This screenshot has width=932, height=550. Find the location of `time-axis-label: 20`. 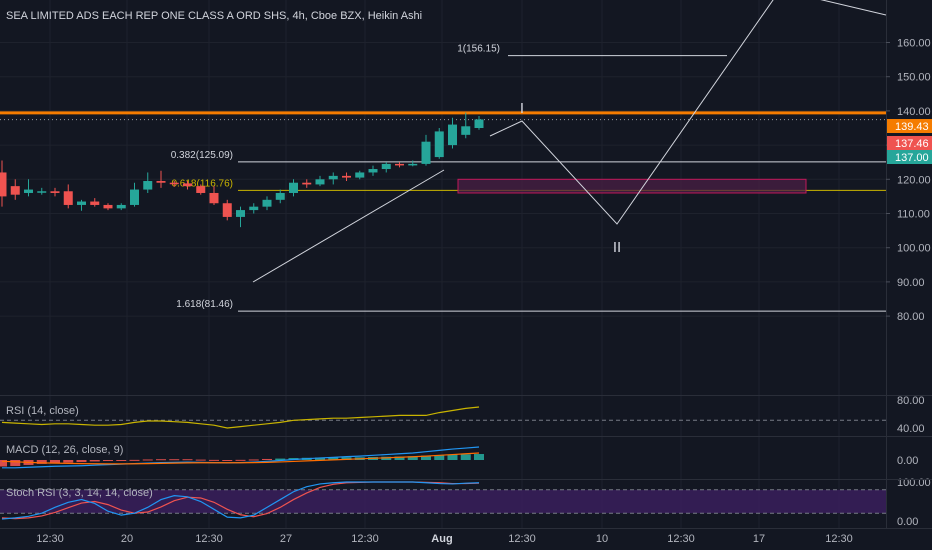

time-axis-label: 20 is located at coordinates (127, 539).